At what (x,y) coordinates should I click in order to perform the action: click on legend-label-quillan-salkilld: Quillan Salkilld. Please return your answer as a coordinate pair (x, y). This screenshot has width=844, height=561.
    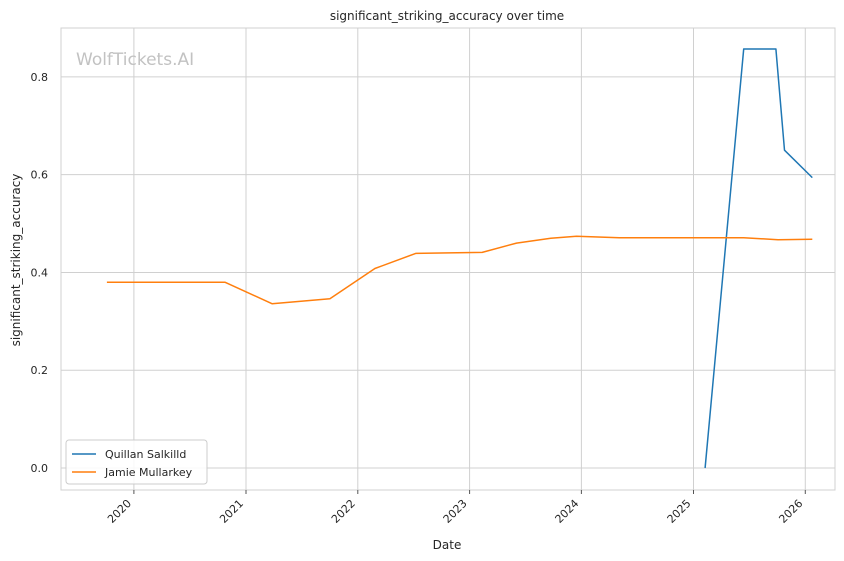
    Looking at the image, I should click on (145, 454).